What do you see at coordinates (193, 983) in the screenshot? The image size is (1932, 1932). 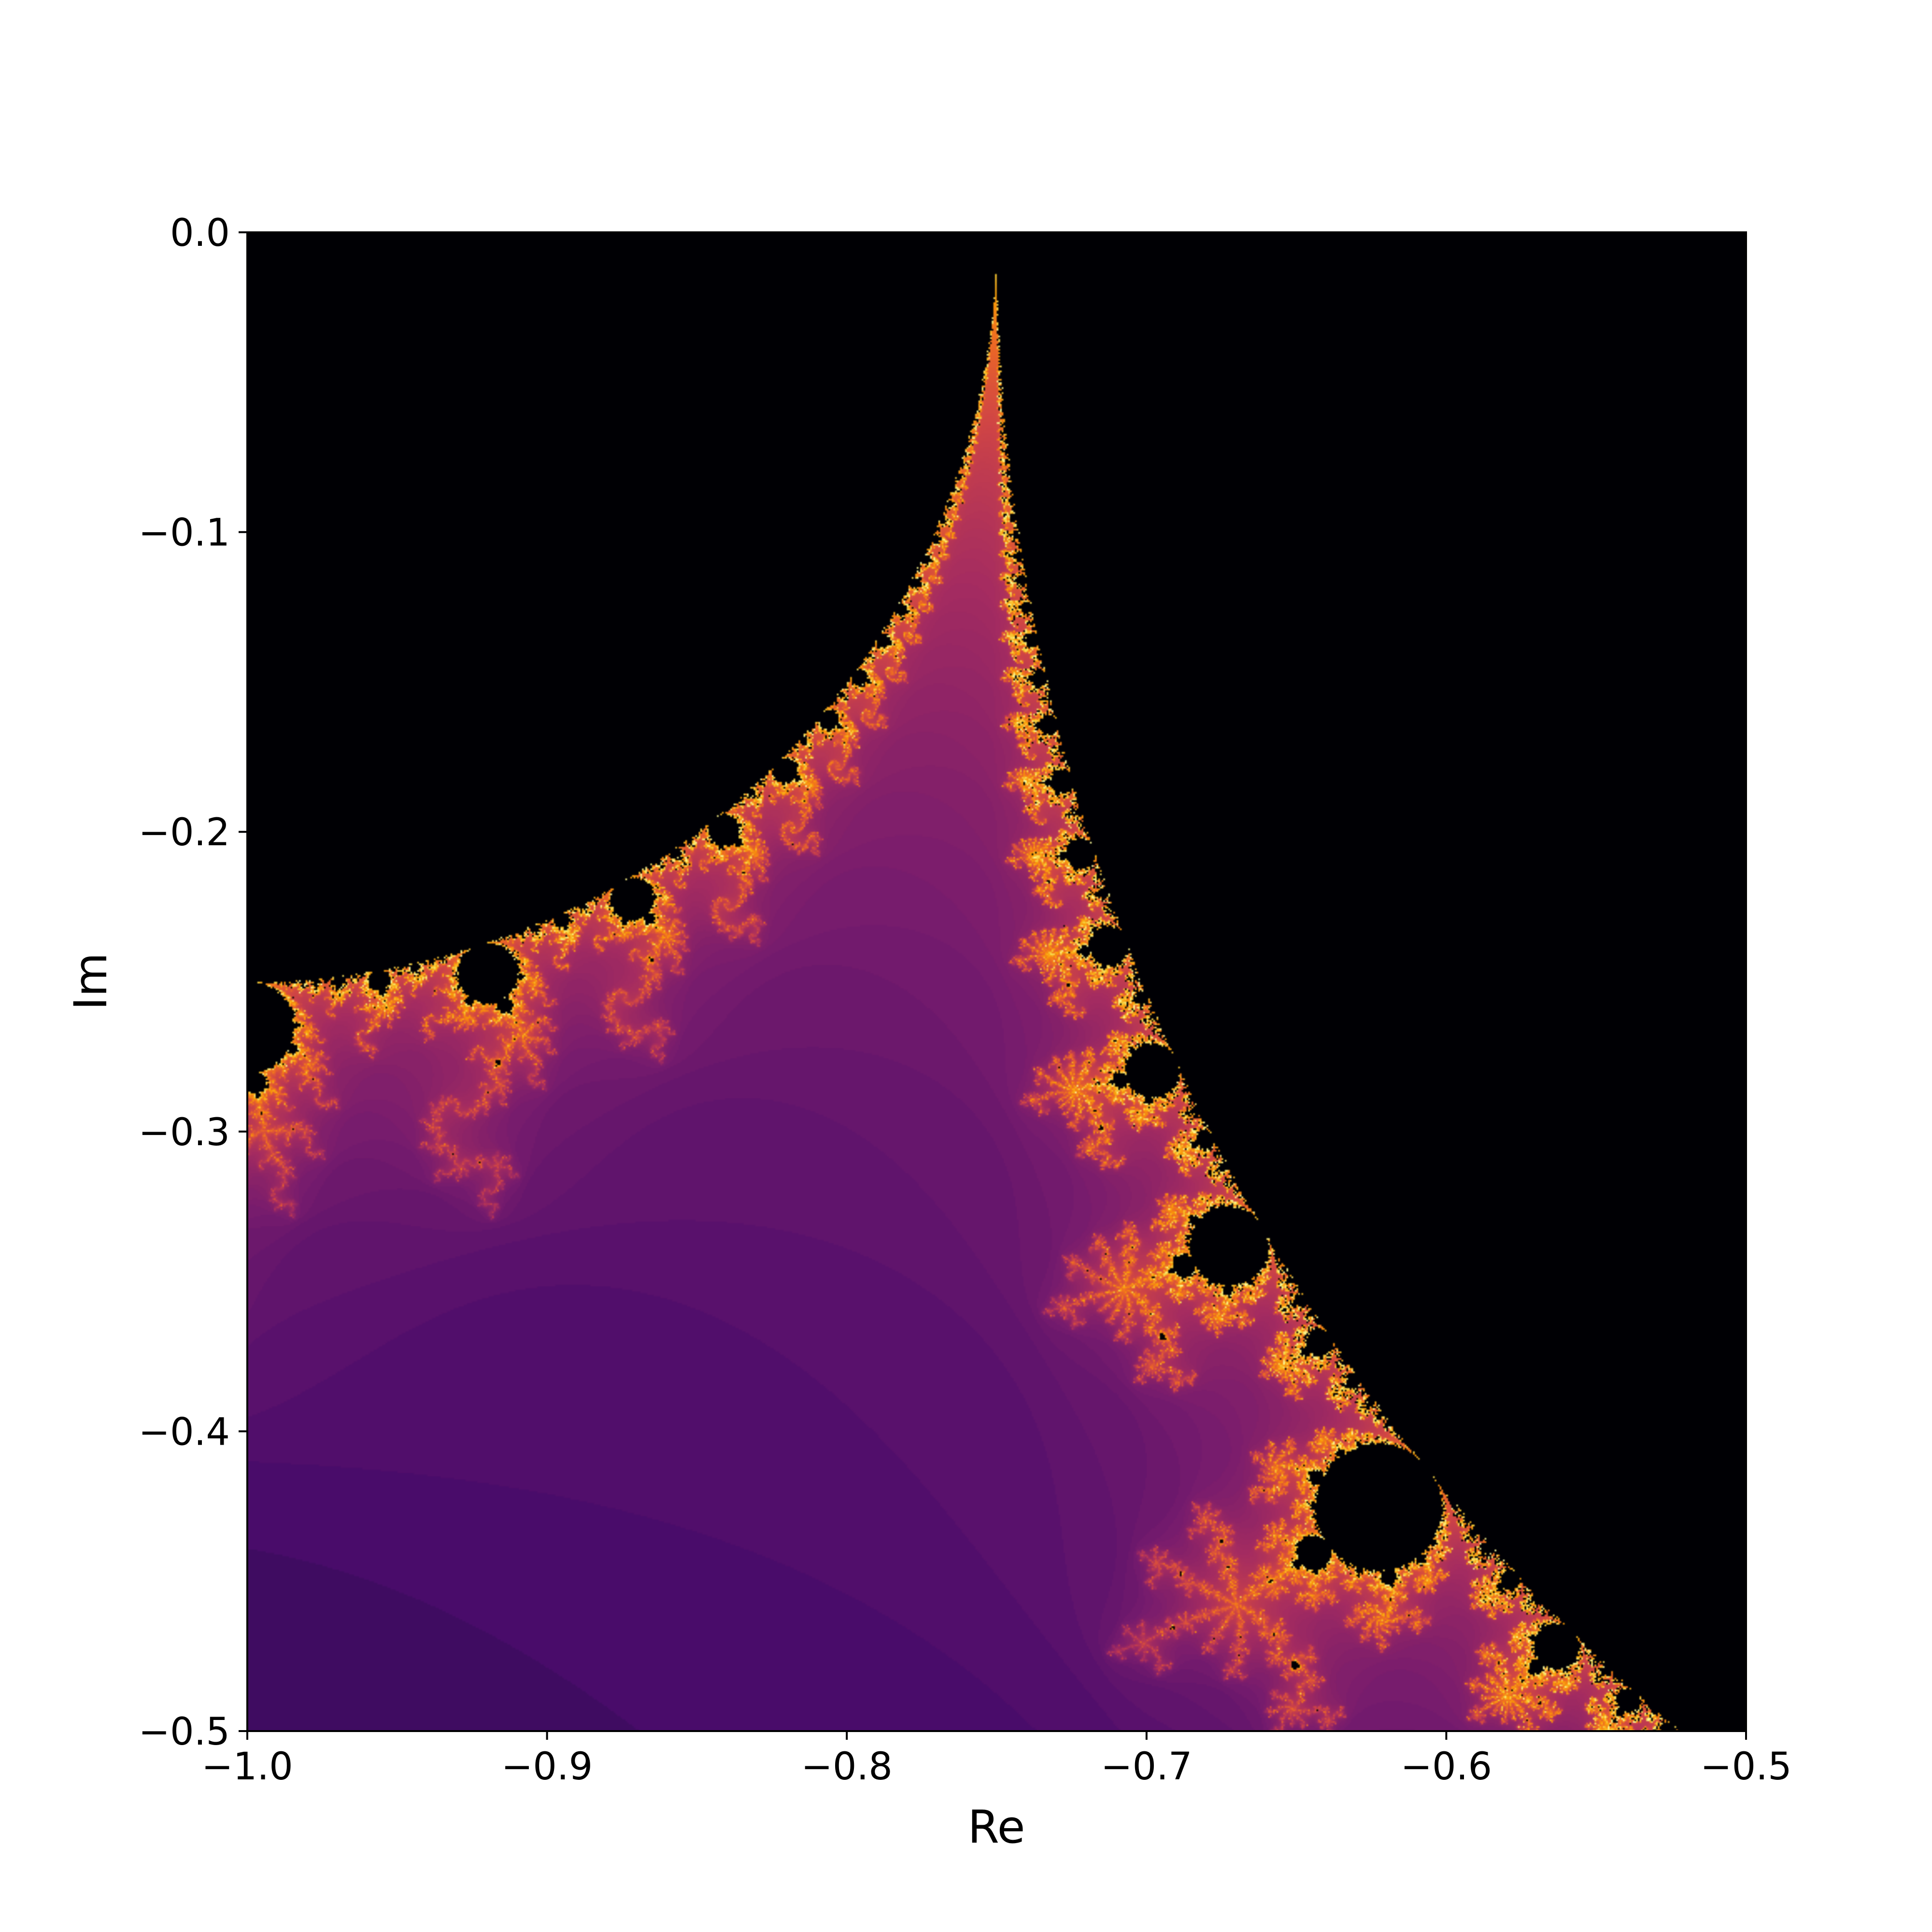 I see `y-axis: 0.0 −0.1 −0.2 −0.3 −0.4 −0.5` at bounding box center [193, 983].